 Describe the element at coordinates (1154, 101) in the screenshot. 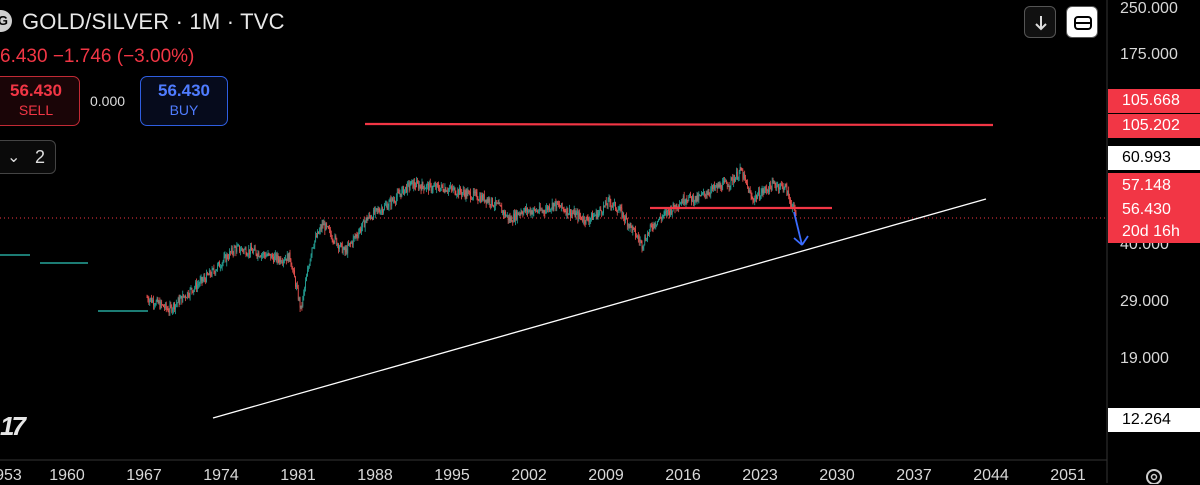

I see `price-badge: 105.668` at that location.